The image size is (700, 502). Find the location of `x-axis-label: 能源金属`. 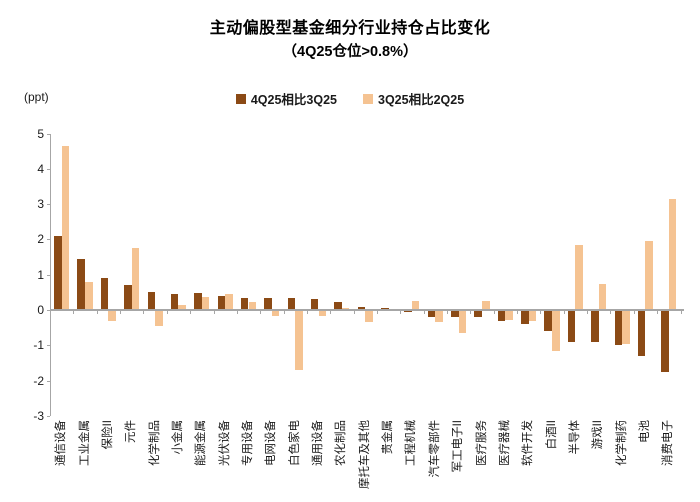

x-axis-label: 能源金属 is located at coordinates (201, 443).